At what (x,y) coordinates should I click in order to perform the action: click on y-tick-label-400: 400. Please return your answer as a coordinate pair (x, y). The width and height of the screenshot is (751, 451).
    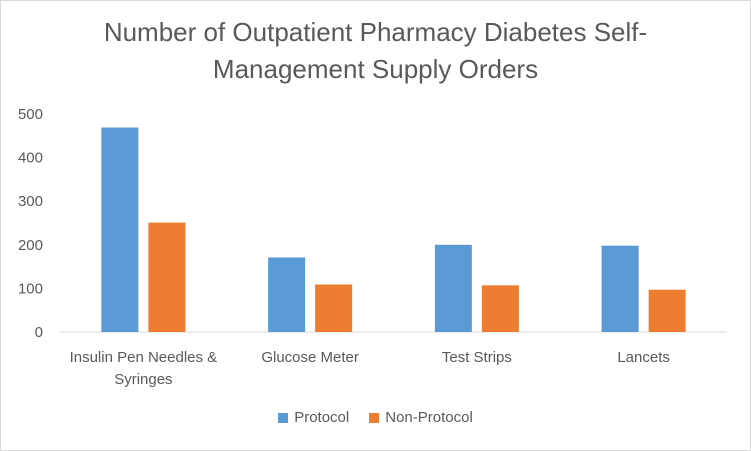
    Looking at the image, I should click on (30, 158).